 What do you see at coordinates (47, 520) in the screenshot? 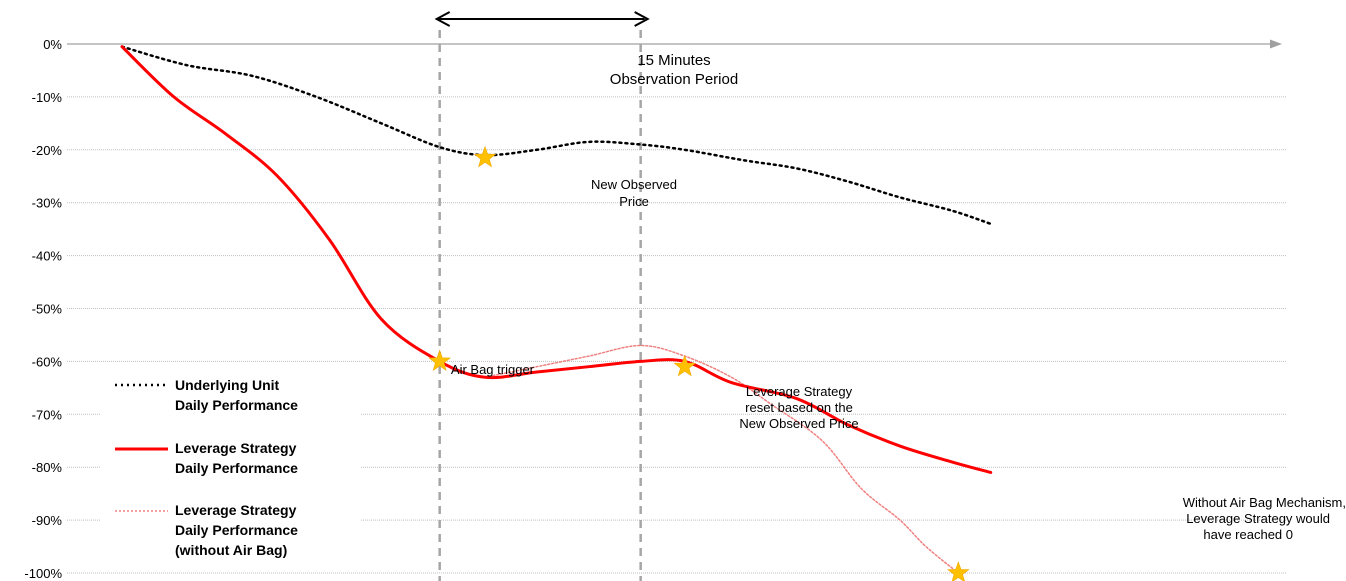
I see `y-tick-label: -90%` at bounding box center [47, 520].